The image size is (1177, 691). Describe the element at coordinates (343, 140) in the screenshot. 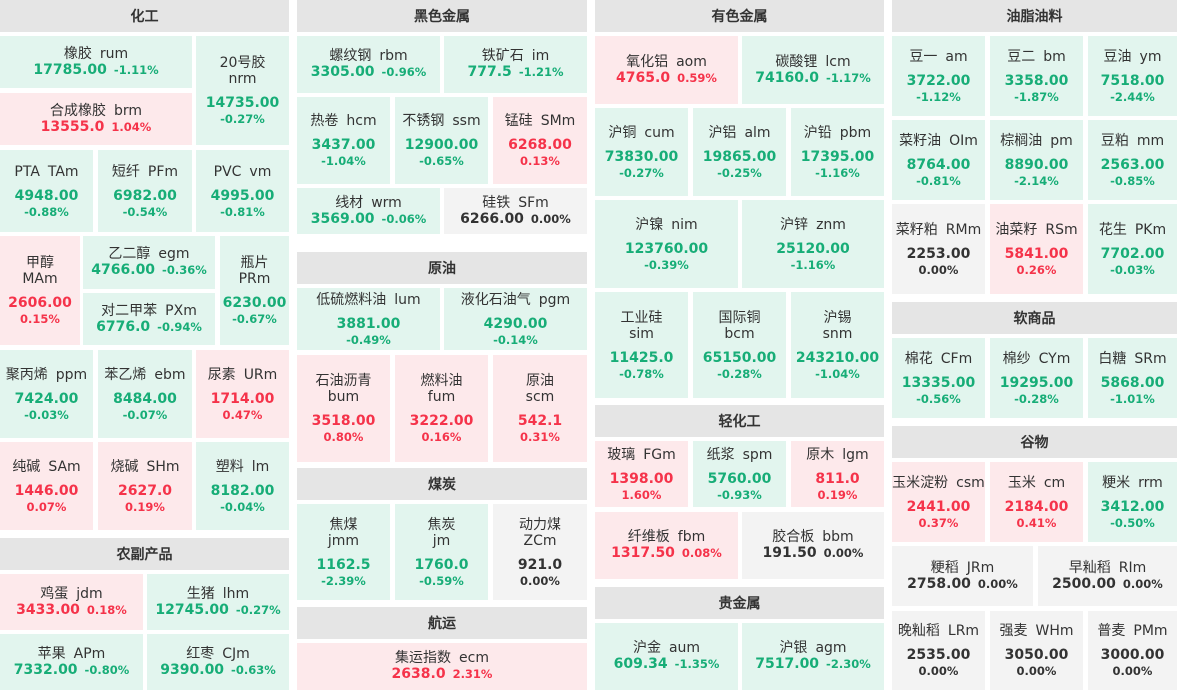

I see `contract-tile: 热卷 hcm 3437.00 -1.04%` at that location.